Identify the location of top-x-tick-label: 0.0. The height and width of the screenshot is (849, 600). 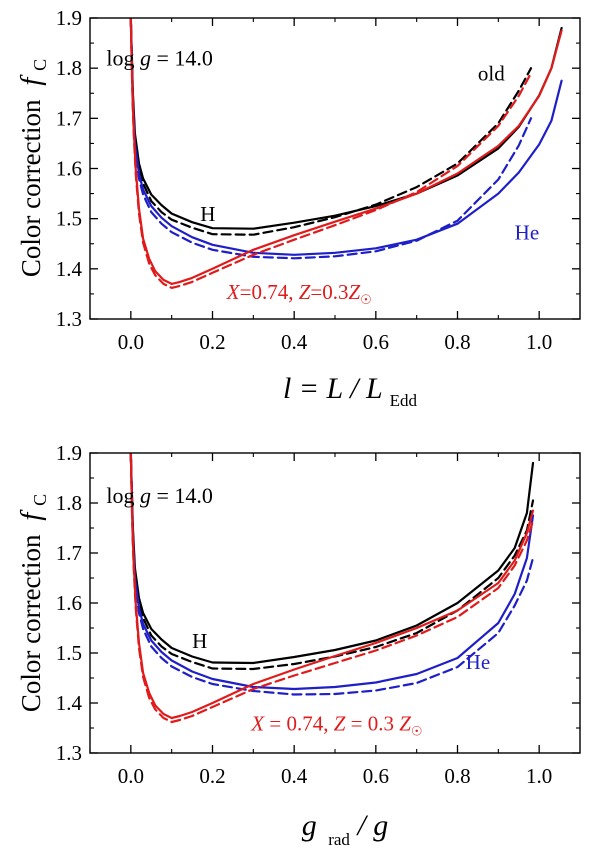
(131, 342).